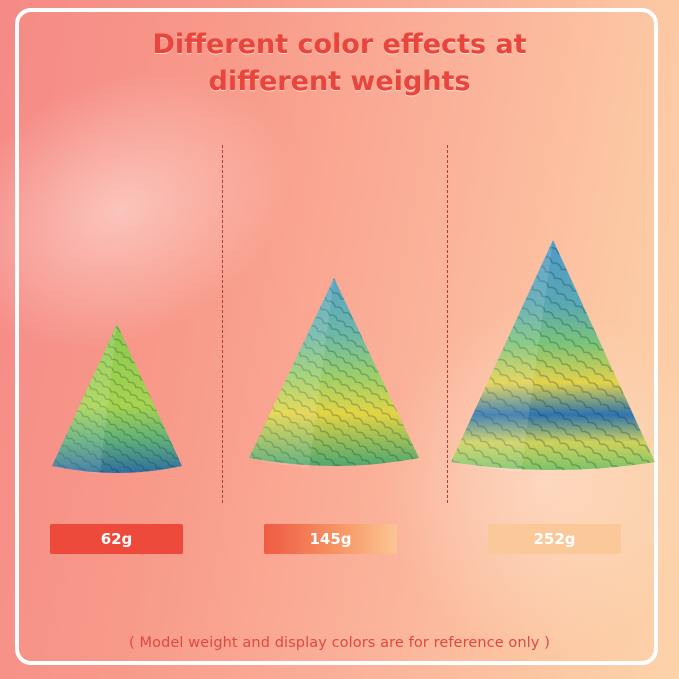 This screenshot has height=679, width=679. I want to click on cone-model-large, so click(553, 356).